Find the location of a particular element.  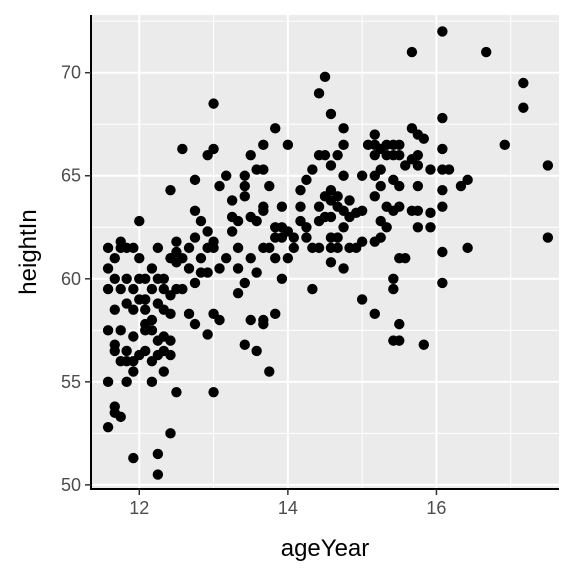

y-axis-ticks: 50 55 60 65 70 is located at coordinates (76, 279).